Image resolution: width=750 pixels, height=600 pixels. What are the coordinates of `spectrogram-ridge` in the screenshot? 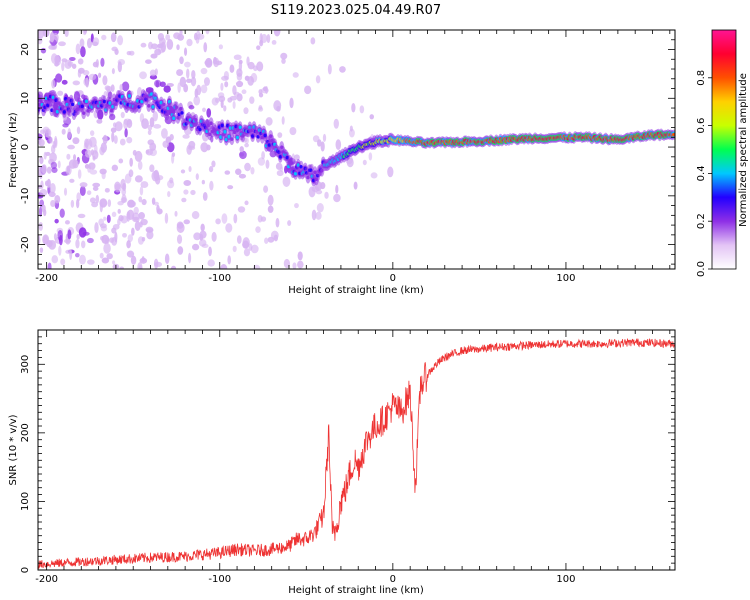 It's located at (356, 137).